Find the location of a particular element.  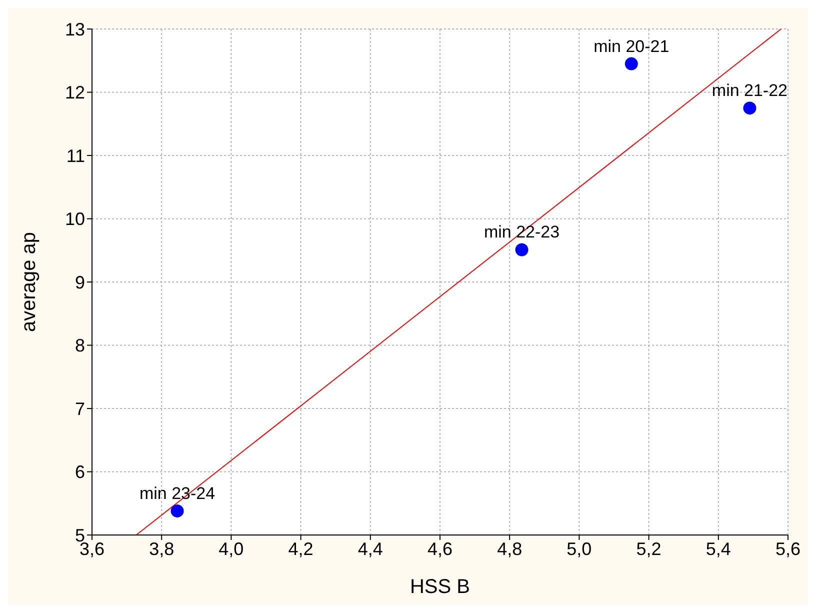

x-tick-label: 3,8 is located at coordinates (161, 548).